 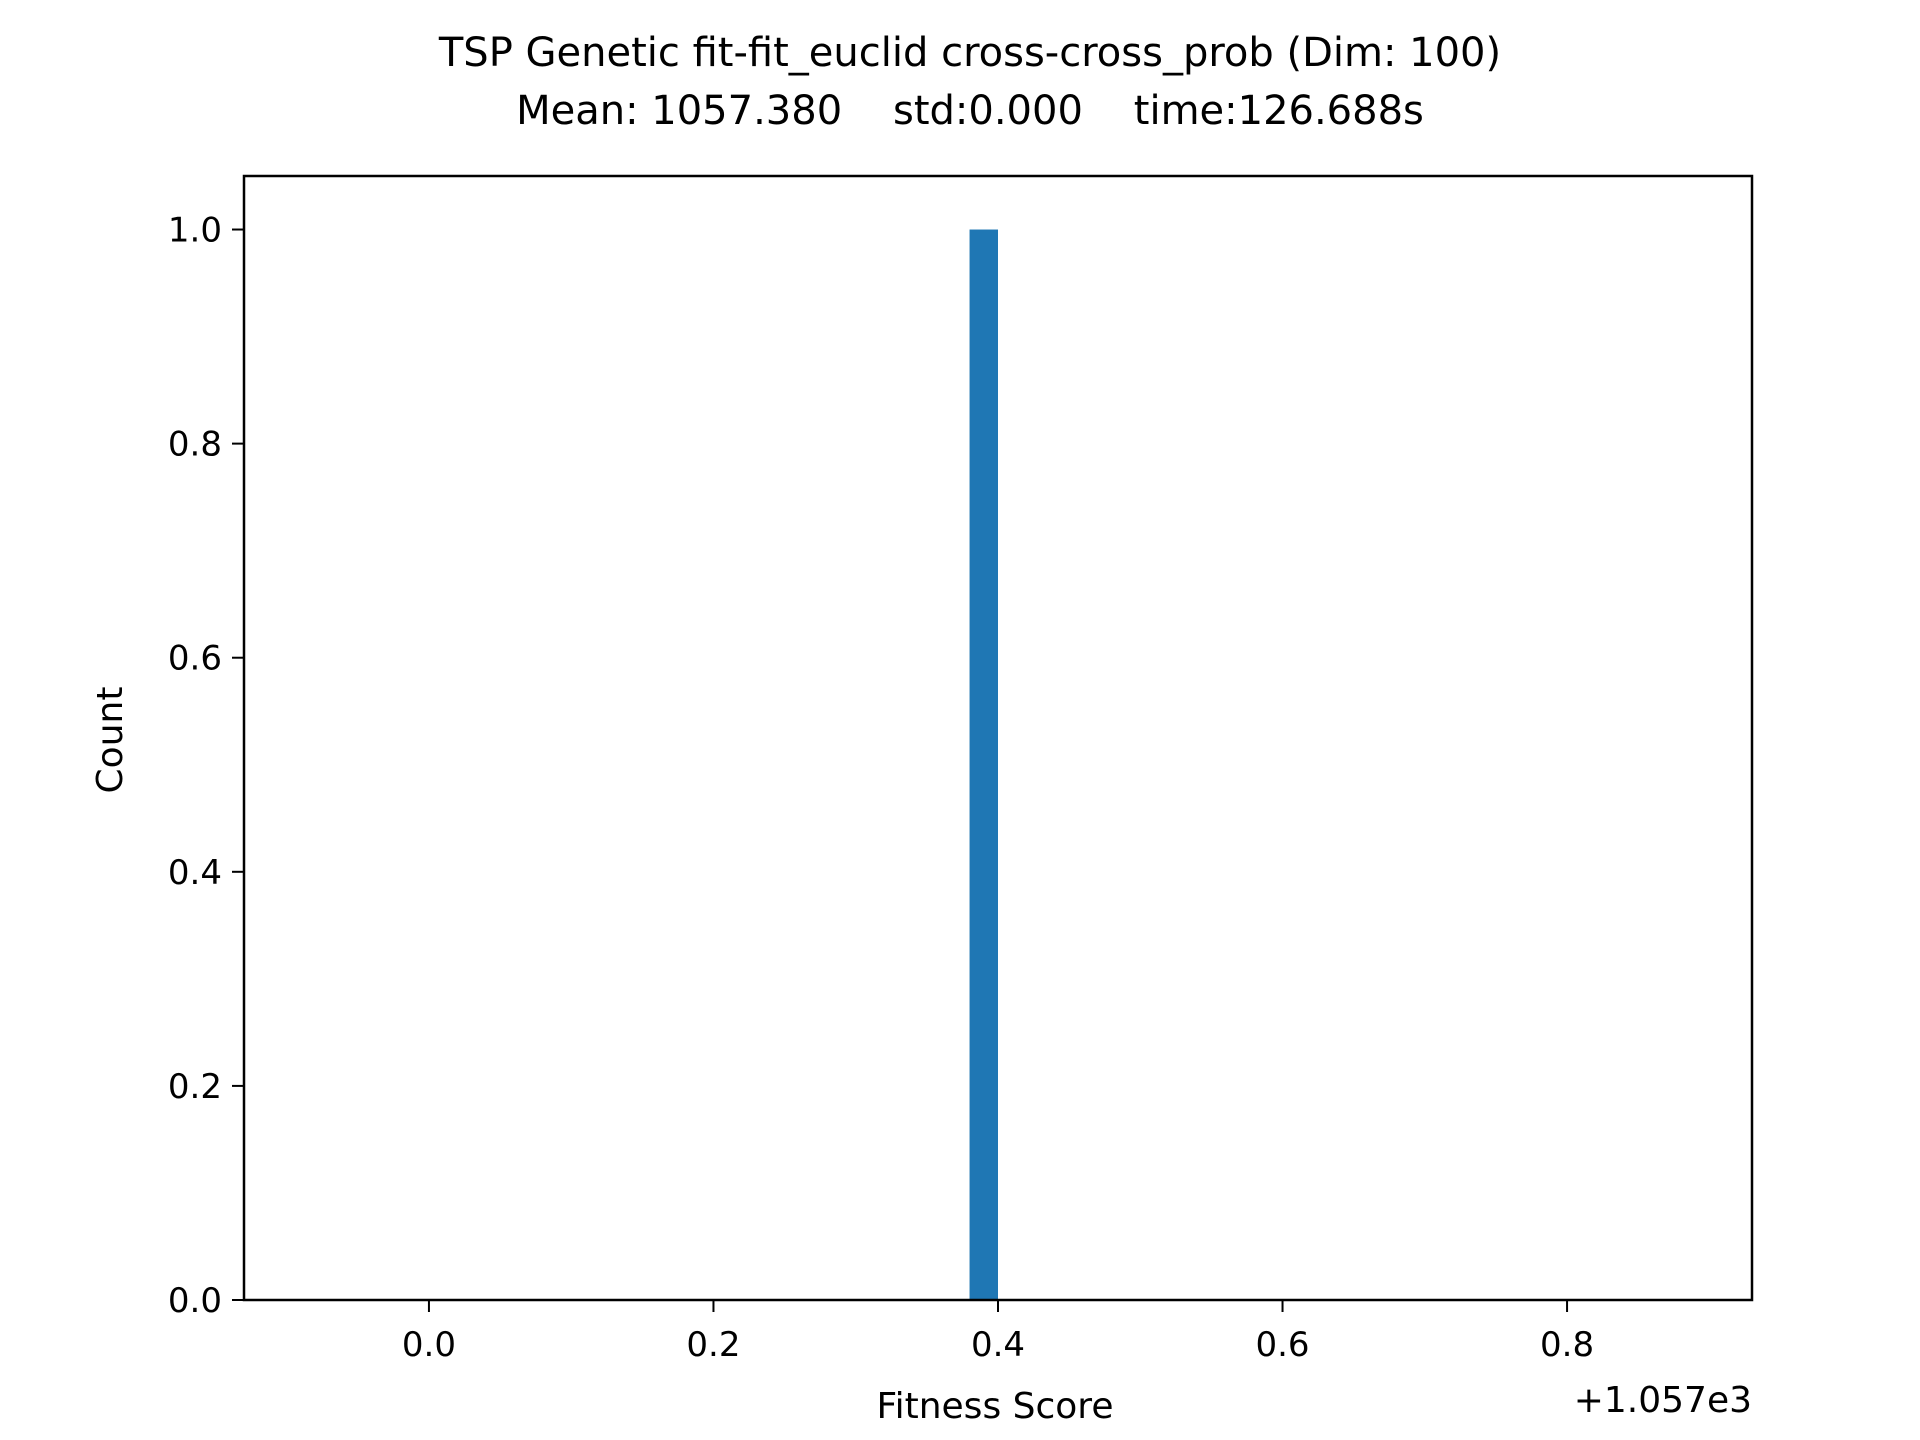 I want to click on x-axis-label: Fitness Score, so click(x=995, y=1406).